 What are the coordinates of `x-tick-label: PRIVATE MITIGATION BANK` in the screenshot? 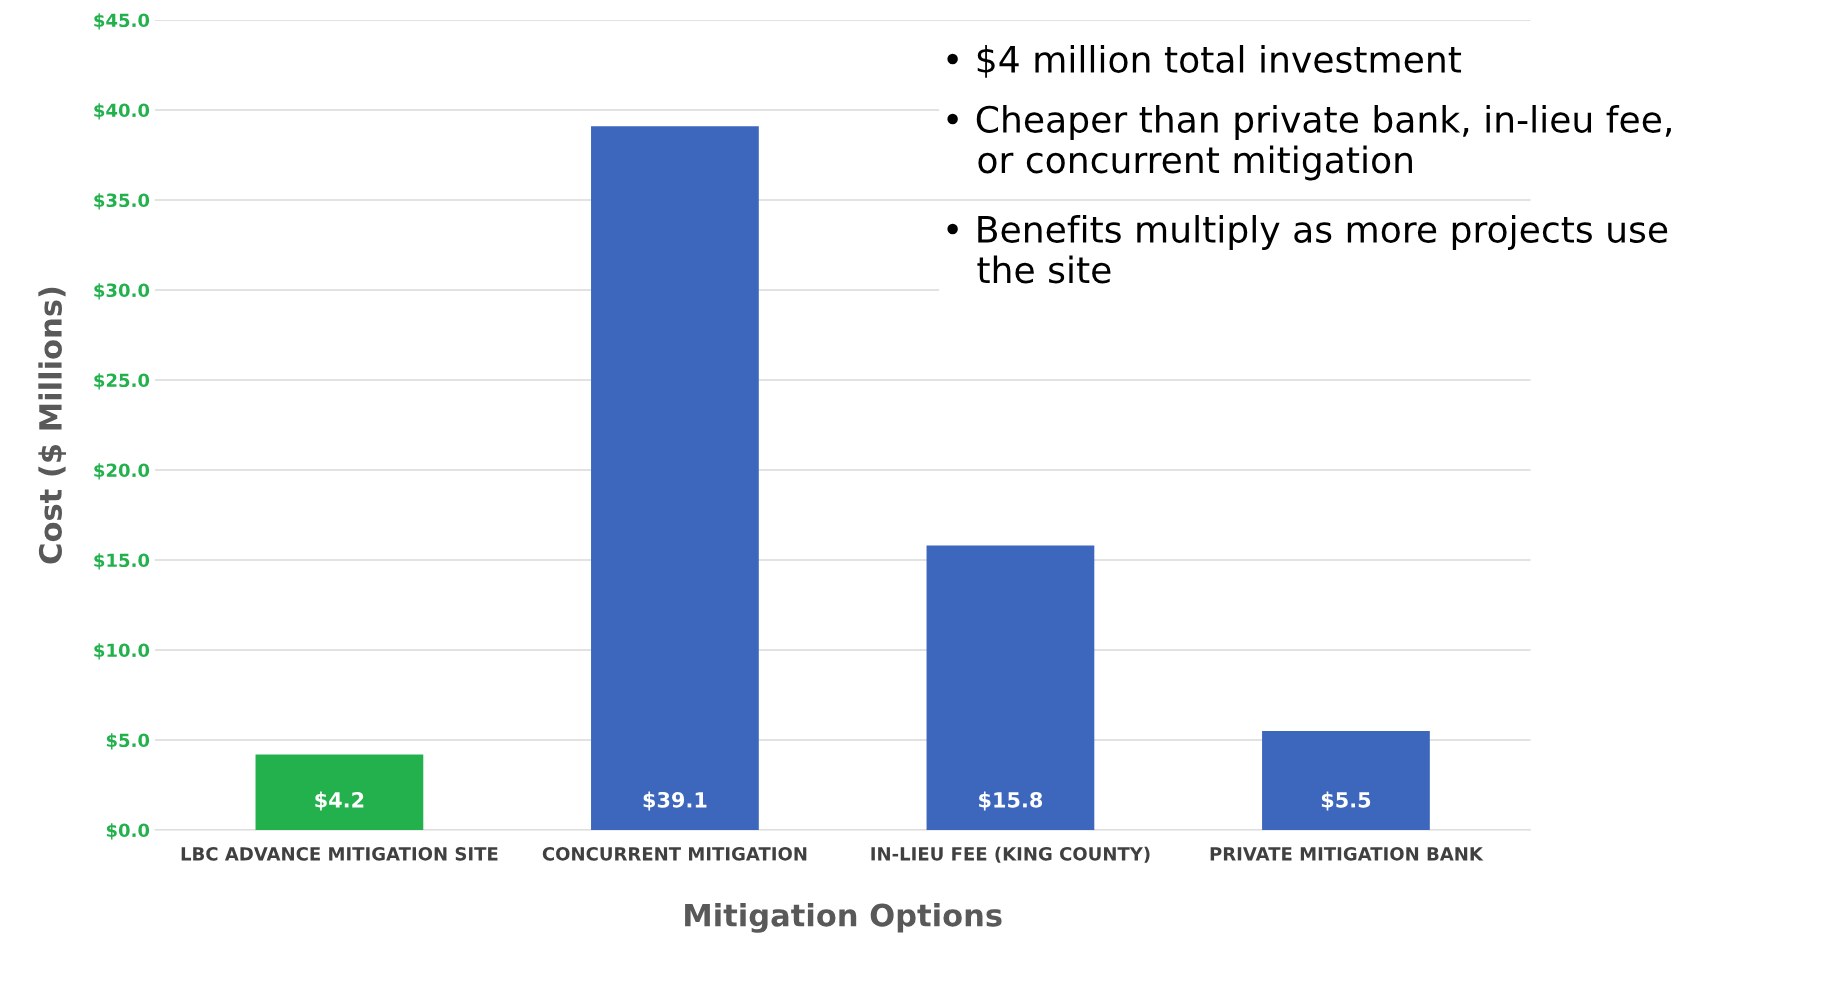 It's located at (1347, 853).